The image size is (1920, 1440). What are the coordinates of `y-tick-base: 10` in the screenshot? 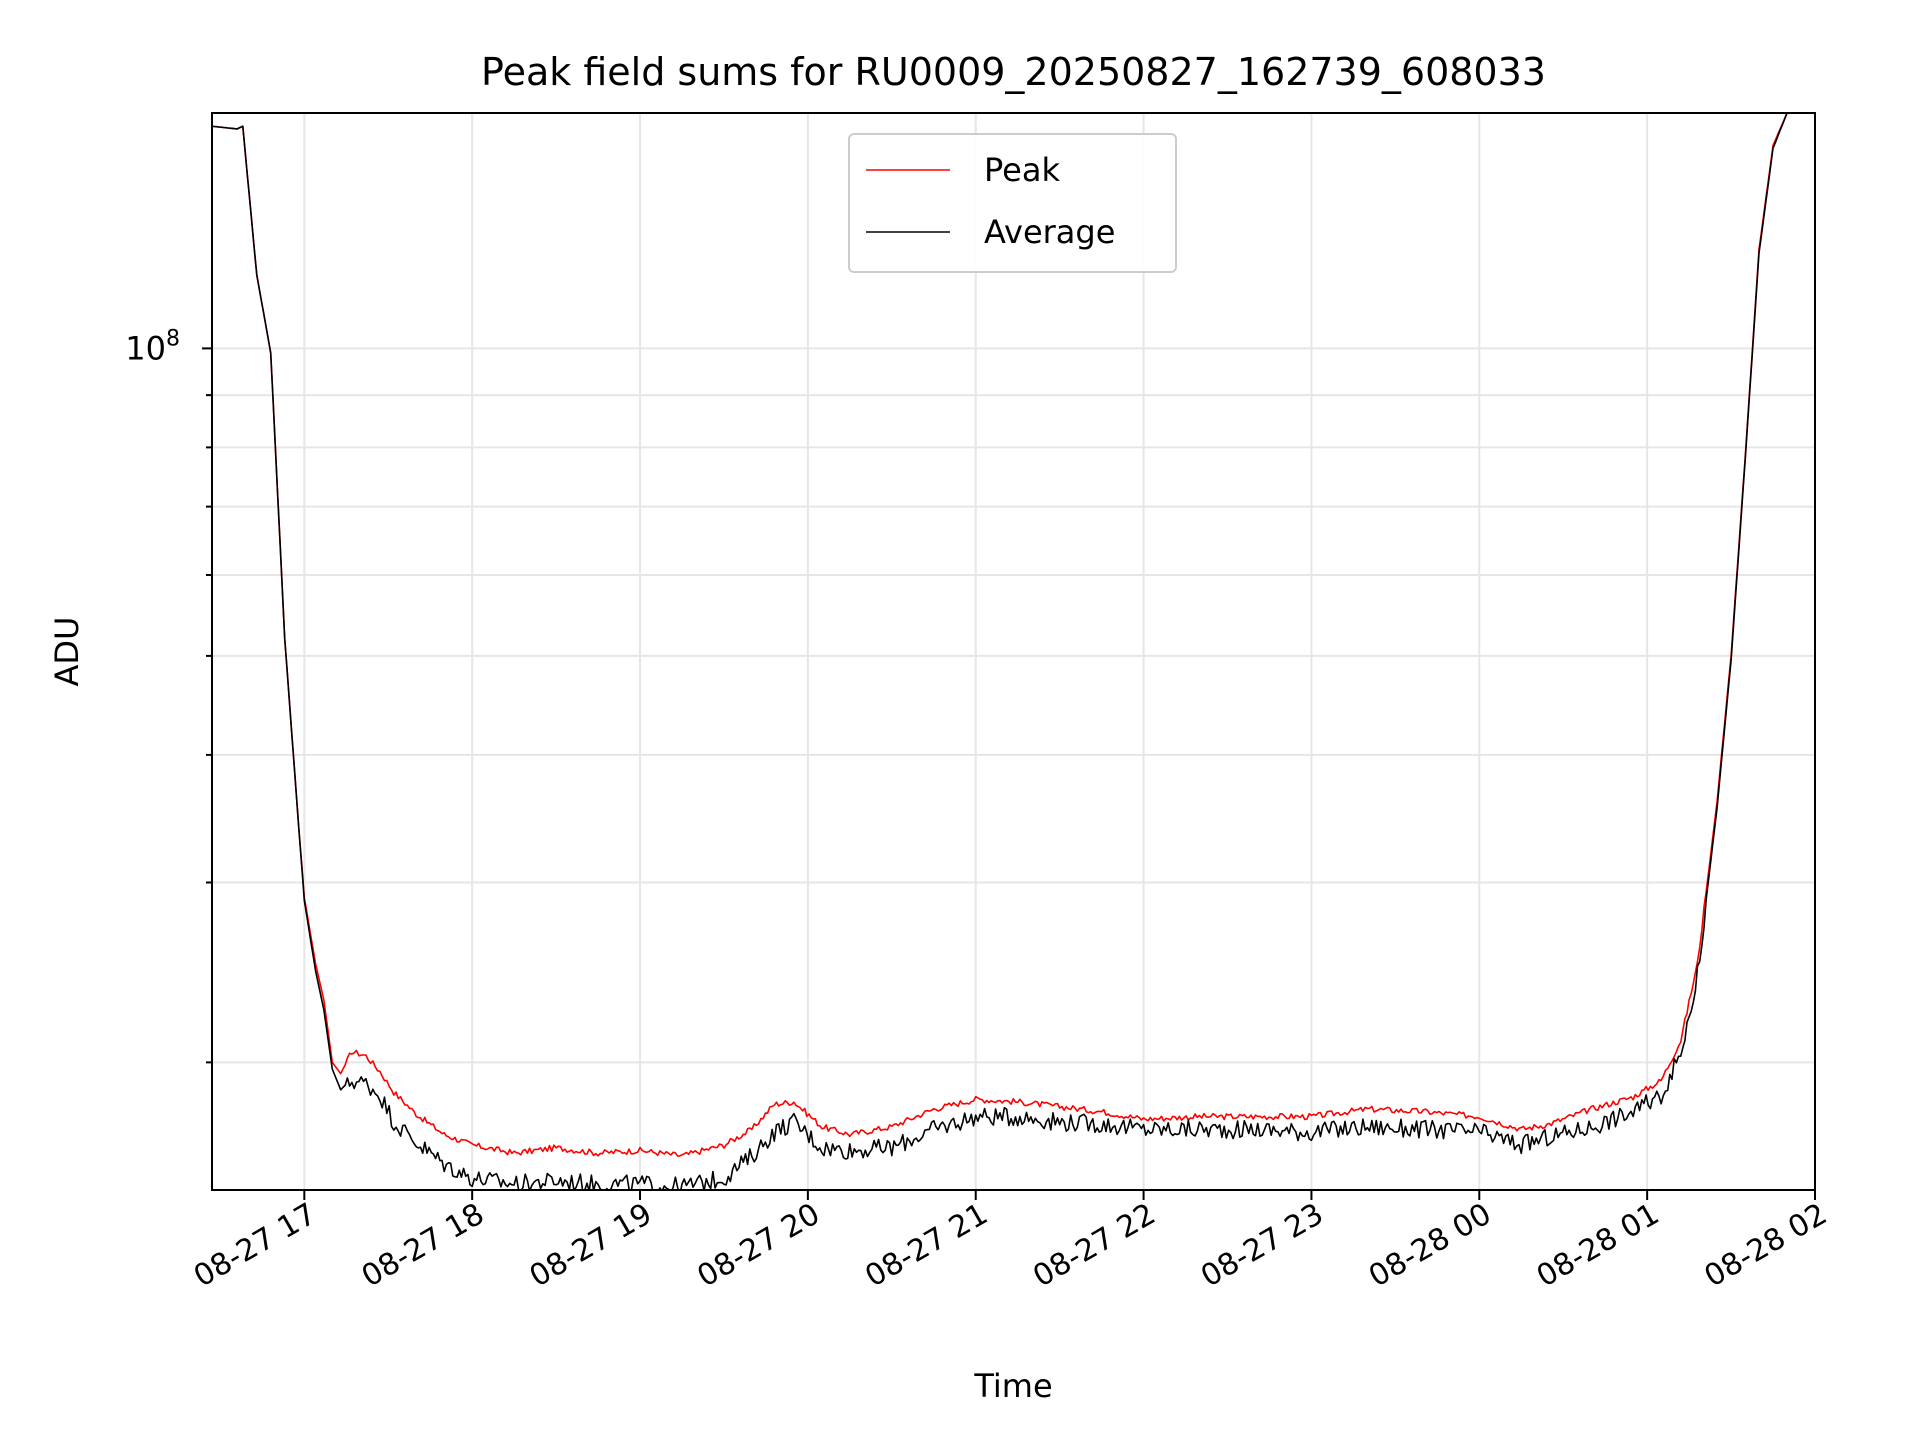 It's located at (145, 348).